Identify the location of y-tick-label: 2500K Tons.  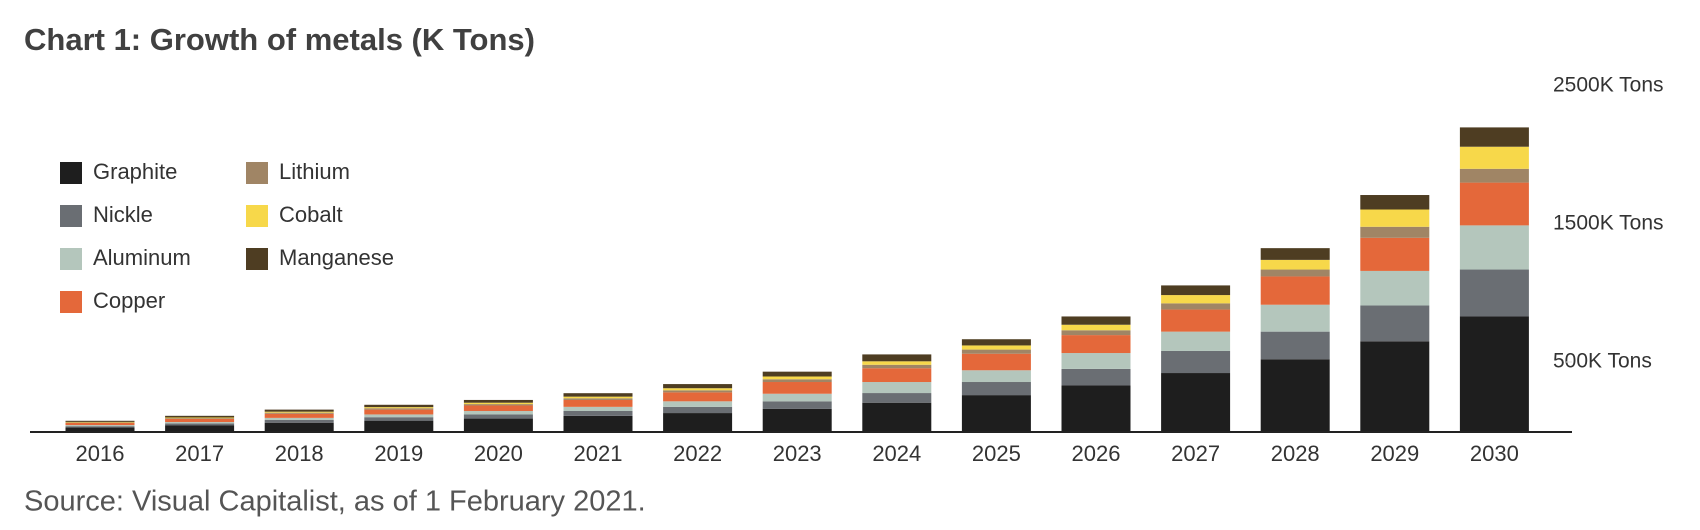
(1608, 85).